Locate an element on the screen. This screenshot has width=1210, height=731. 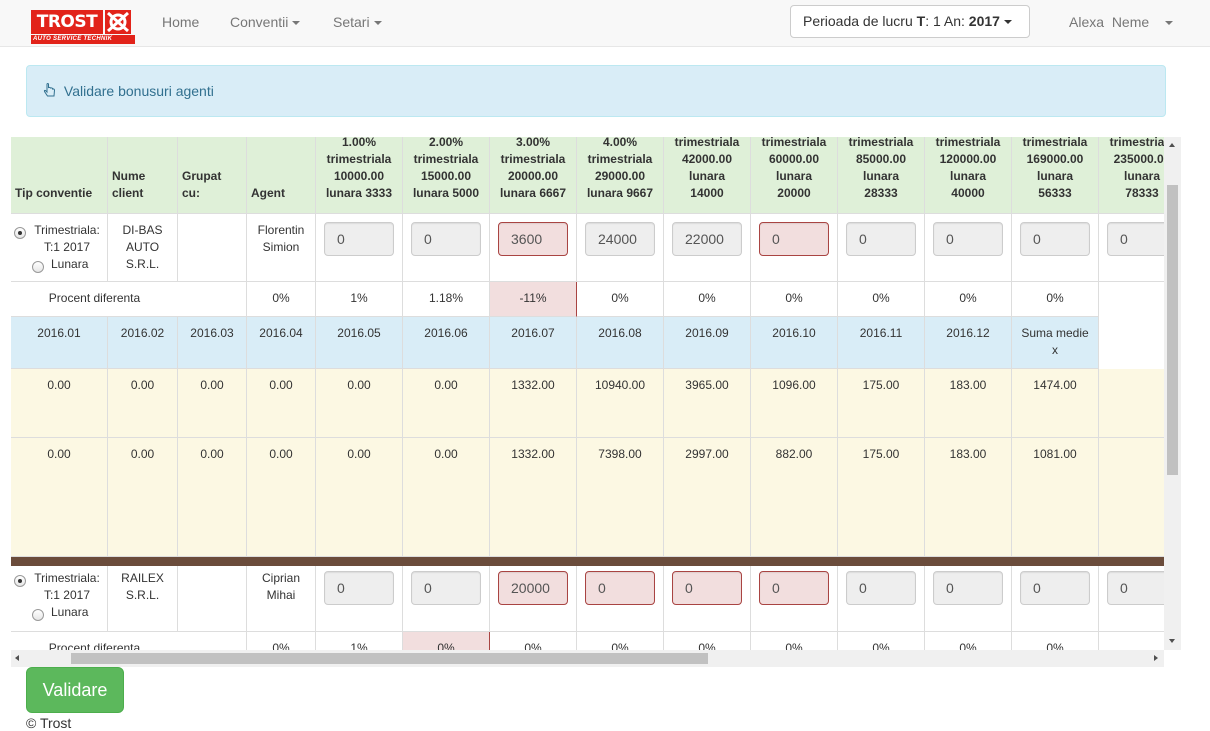
month-header: 2016.10 is located at coordinates (794, 343).